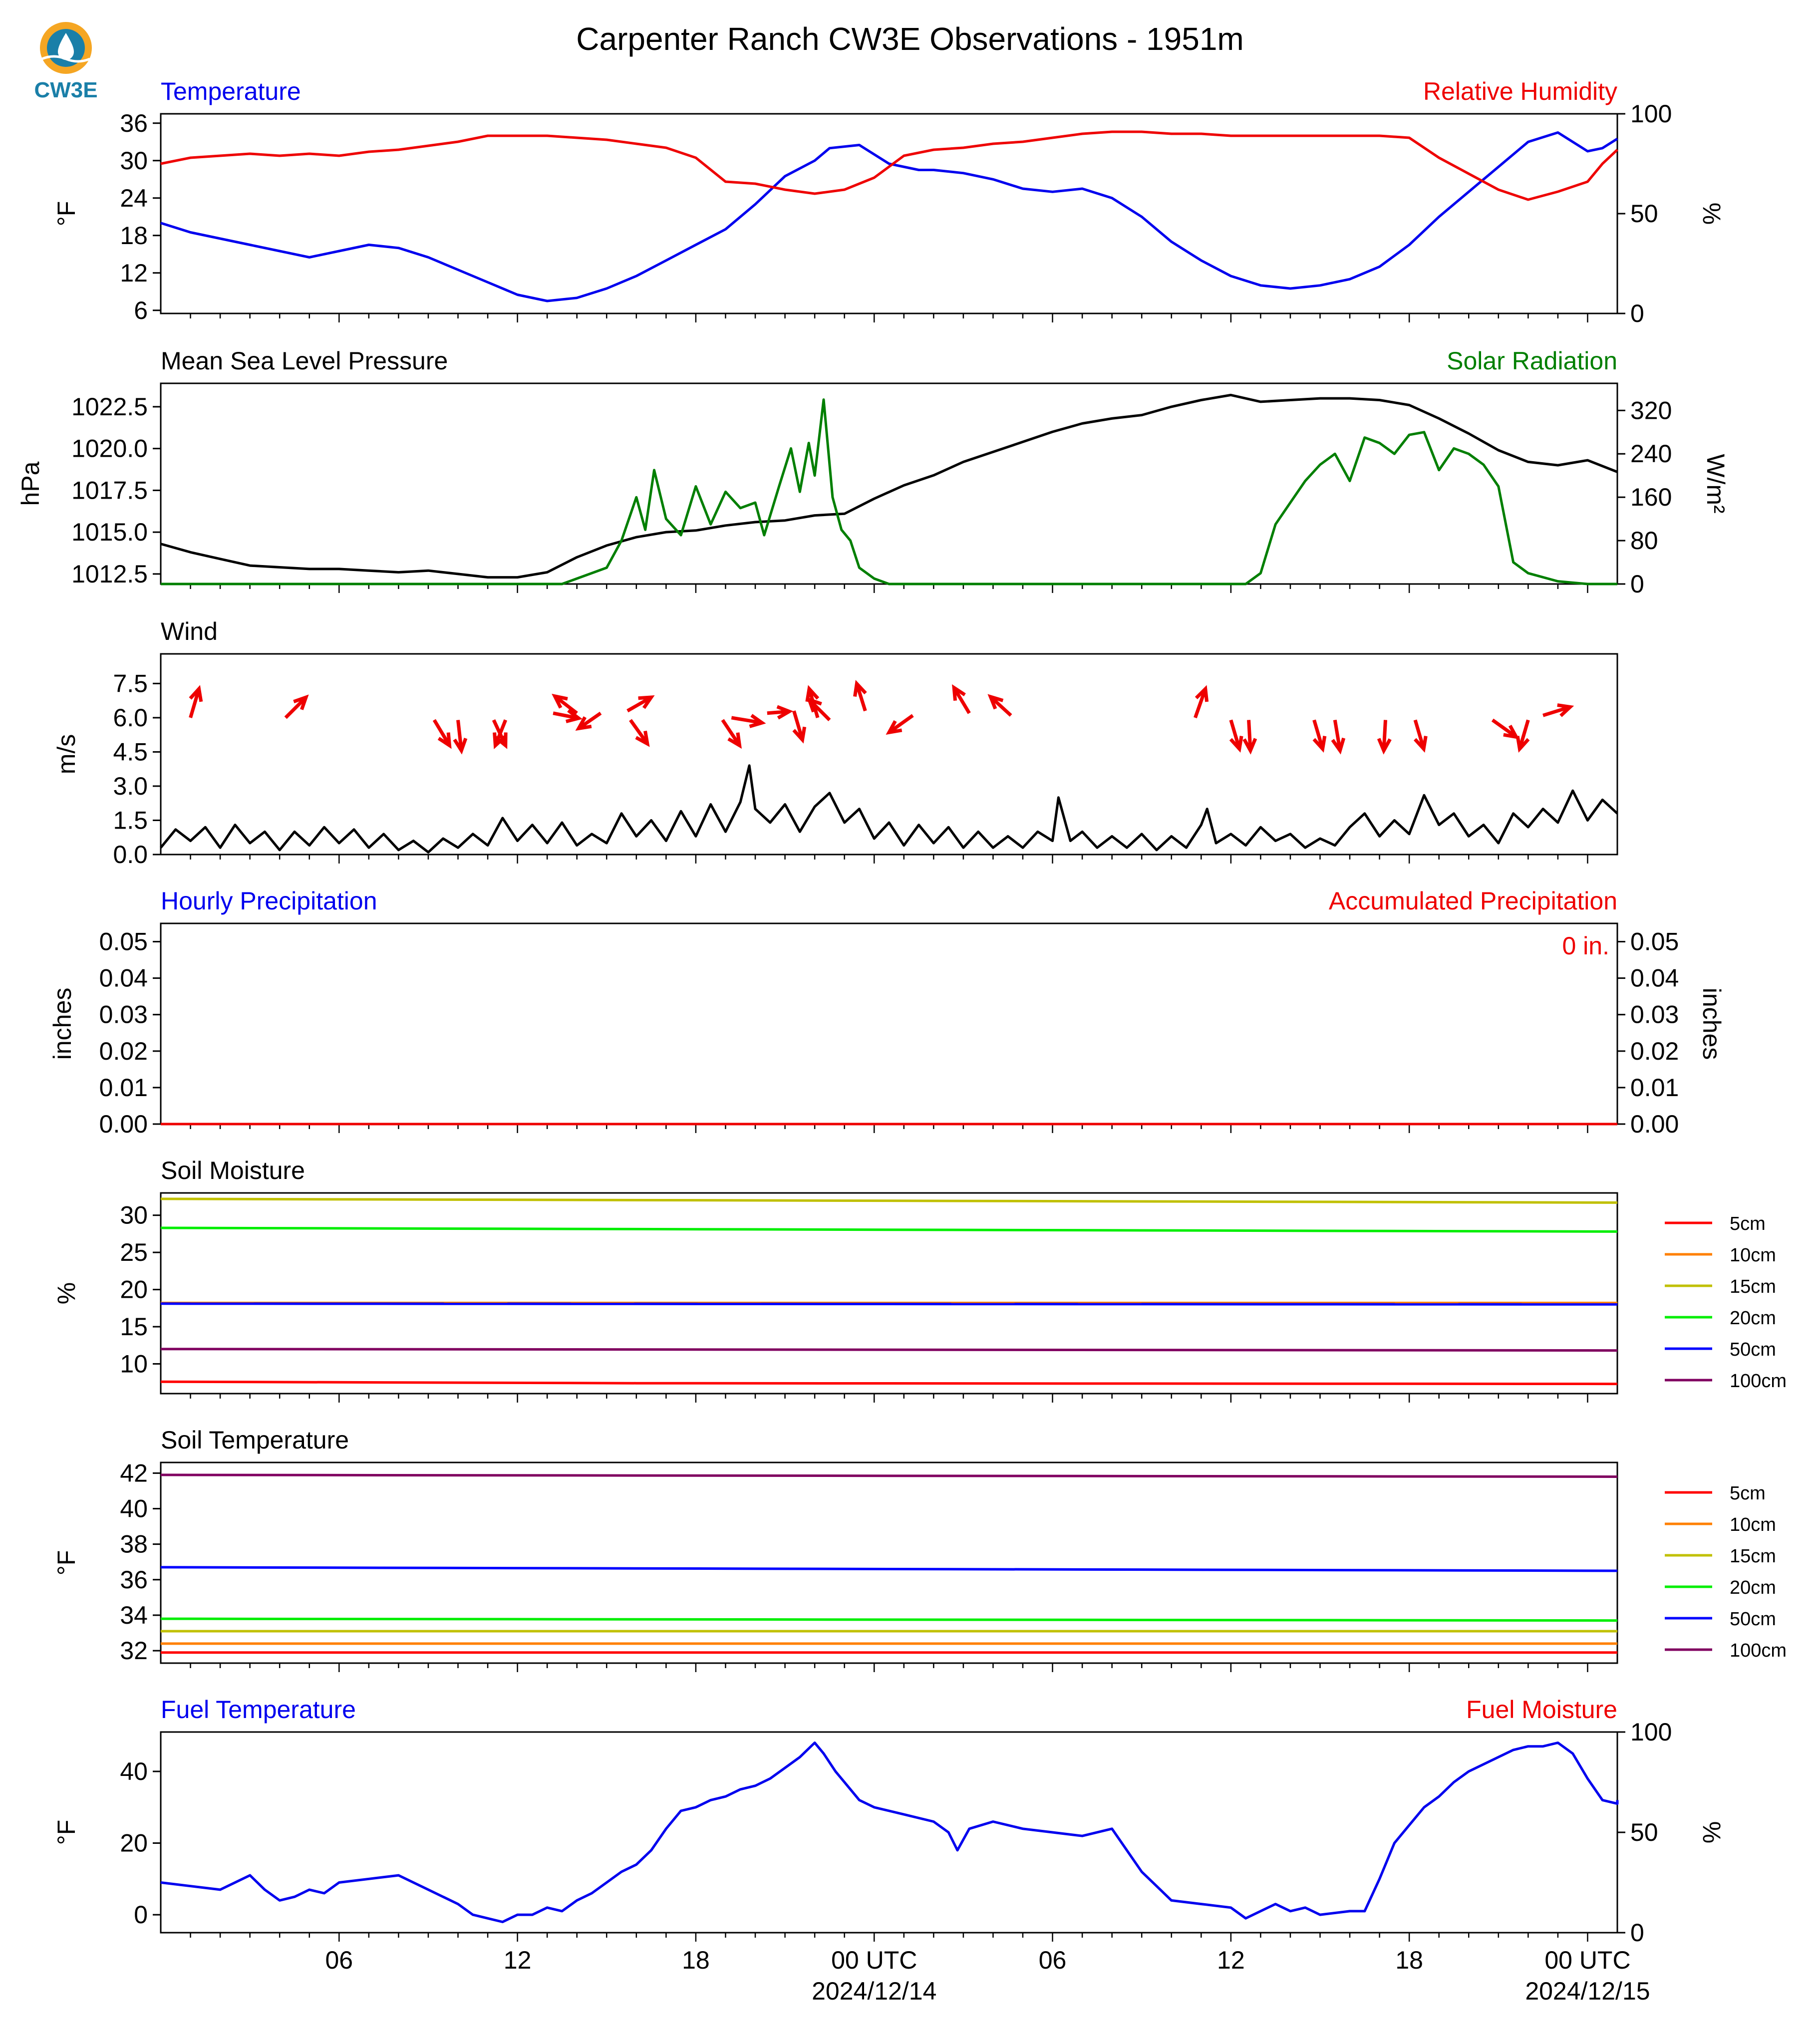  What do you see at coordinates (1651, 454) in the screenshot?
I see `y-tick-label-right: 240` at bounding box center [1651, 454].